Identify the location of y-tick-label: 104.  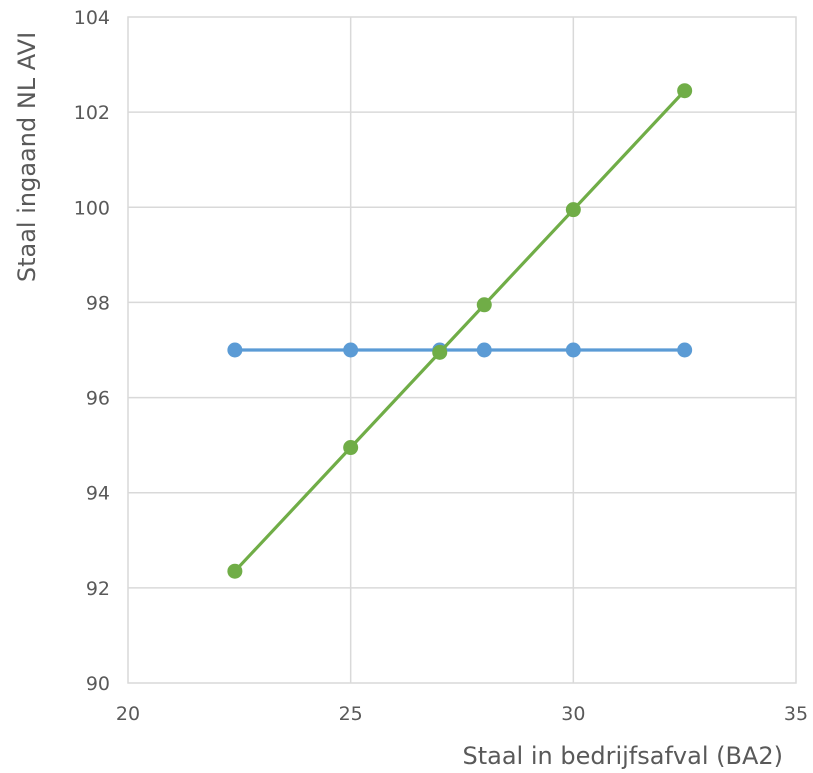
(92, 18).